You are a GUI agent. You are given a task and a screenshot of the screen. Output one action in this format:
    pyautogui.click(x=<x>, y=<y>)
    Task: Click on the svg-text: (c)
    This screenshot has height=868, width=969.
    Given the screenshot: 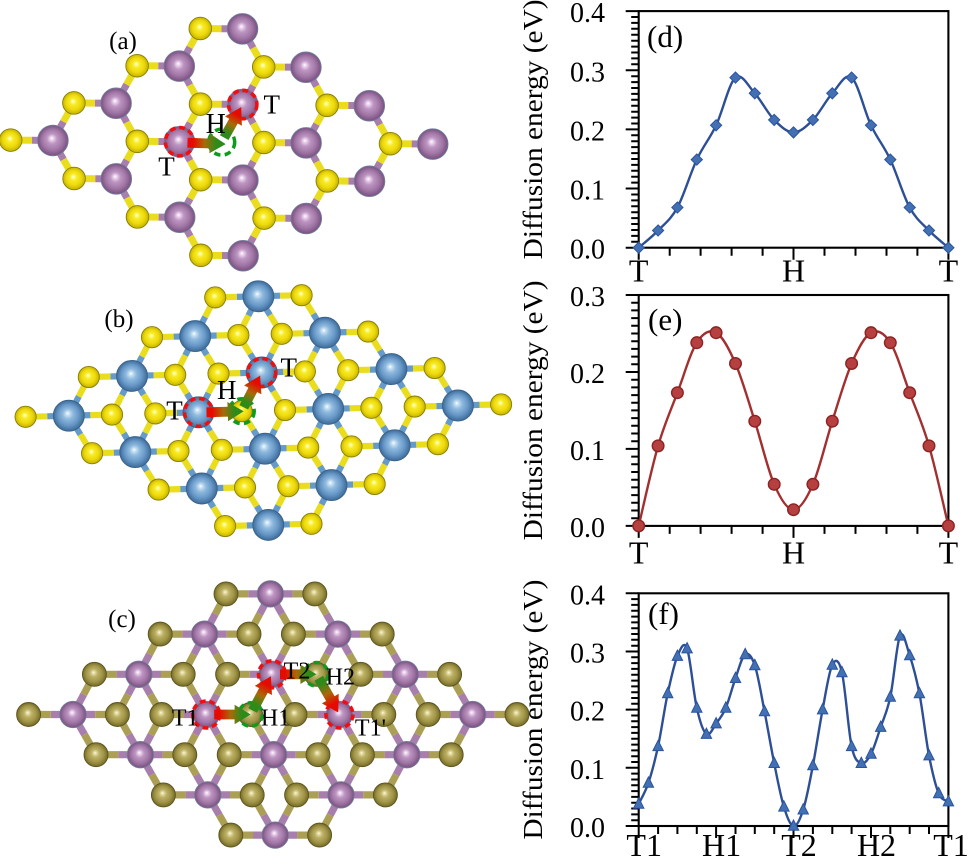 What is the action you would take?
    pyautogui.click(x=122, y=619)
    